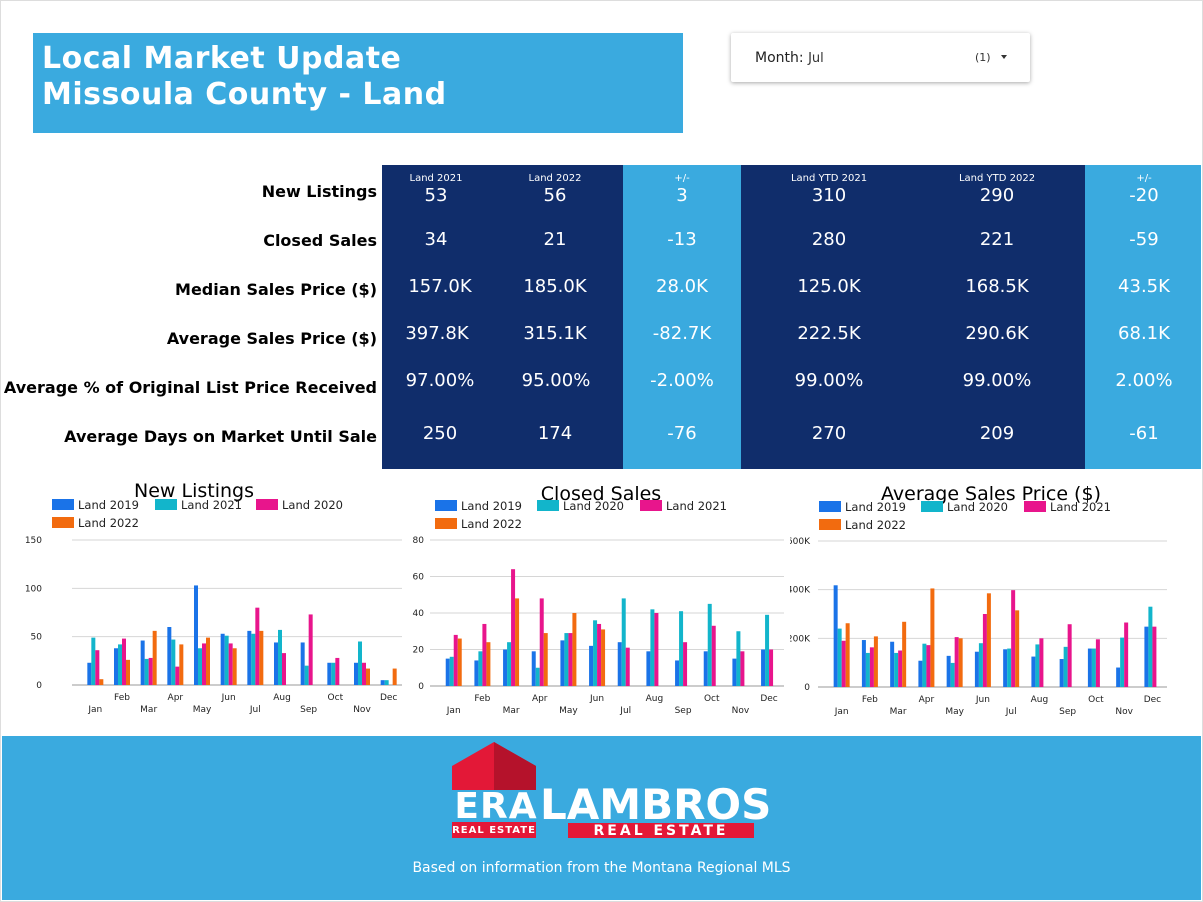 The width and height of the screenshot is (1203, 902). Describe the element at coordinates (601, 494) in the screenshot. I see `chart-title: Closed Sales` at that location.